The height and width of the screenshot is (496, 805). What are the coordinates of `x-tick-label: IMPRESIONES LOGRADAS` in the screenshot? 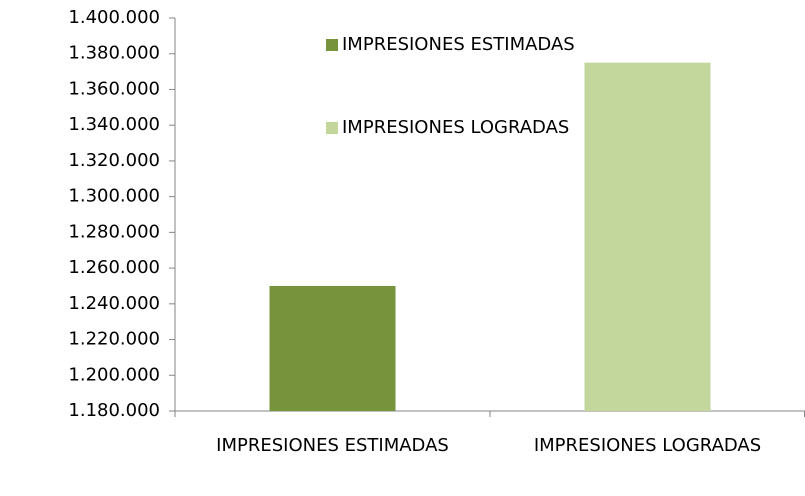 It's located at (647, 445).